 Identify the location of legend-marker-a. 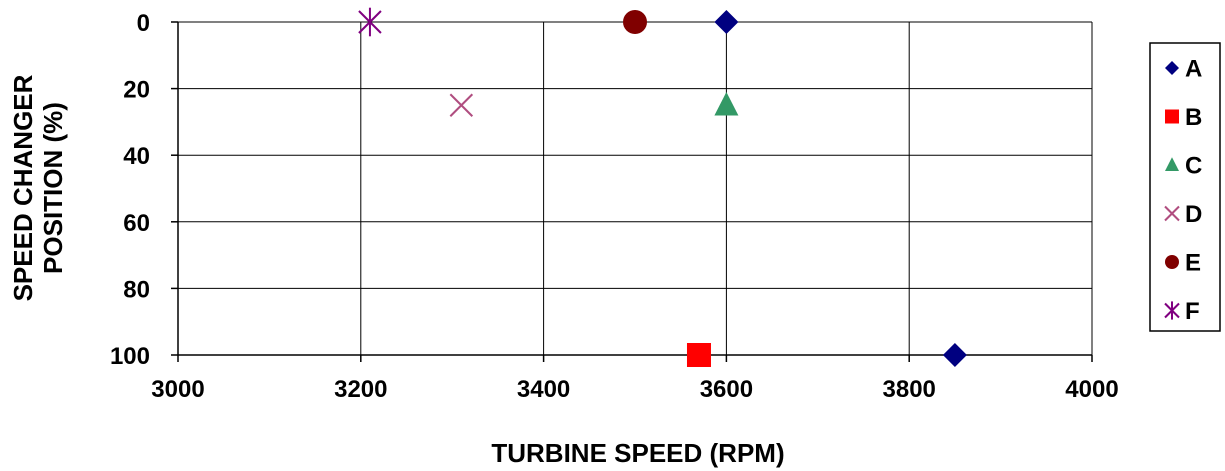
(1172, 68).